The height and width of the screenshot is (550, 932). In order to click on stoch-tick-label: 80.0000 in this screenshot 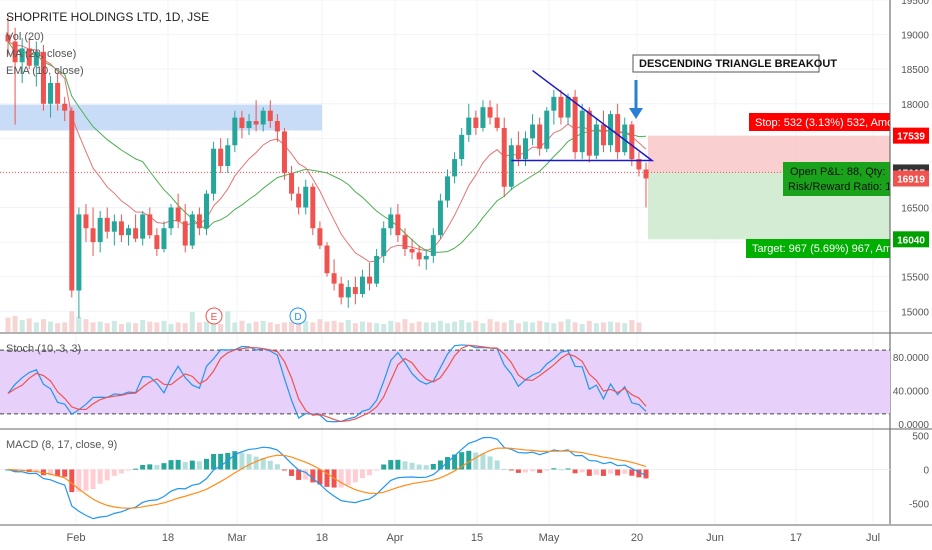, I will do `click(911, 358)`.